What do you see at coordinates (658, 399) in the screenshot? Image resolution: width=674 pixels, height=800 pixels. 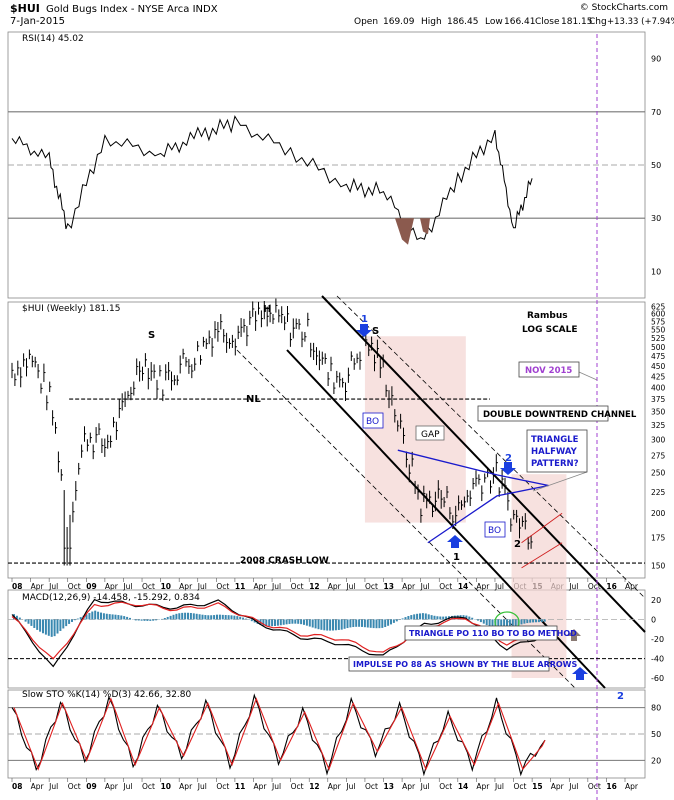 I see `price-y-tick-375: 375` at bounding box center [658, 399].